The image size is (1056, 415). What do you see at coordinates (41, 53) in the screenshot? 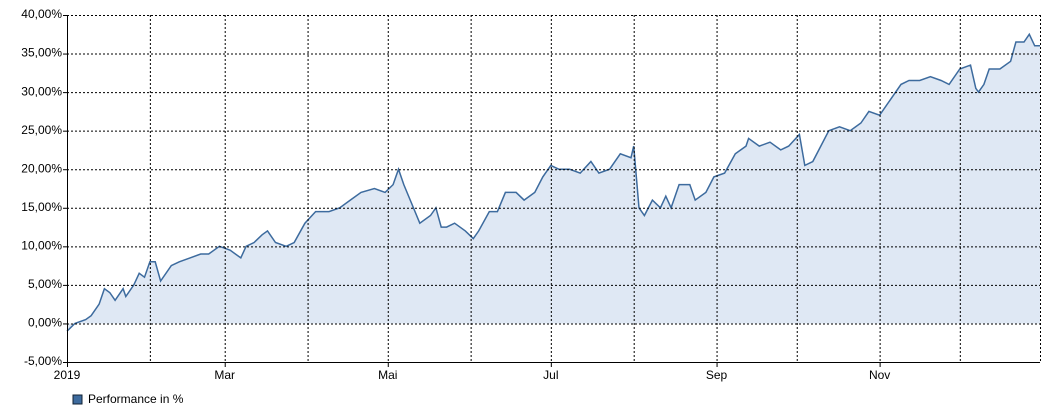
I see `y-tick-label: 35,00%` at bounding box center [41, 53].